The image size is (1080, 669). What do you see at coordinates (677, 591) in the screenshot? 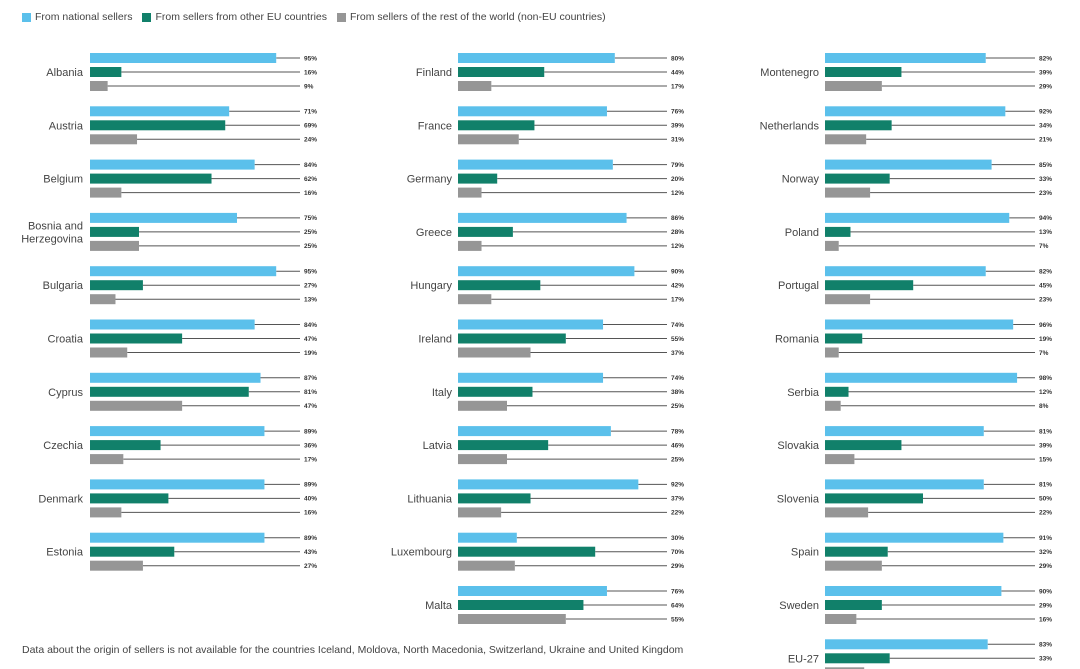
I see `value-label-malta-national: 76%` at bounding box center [677, 591].